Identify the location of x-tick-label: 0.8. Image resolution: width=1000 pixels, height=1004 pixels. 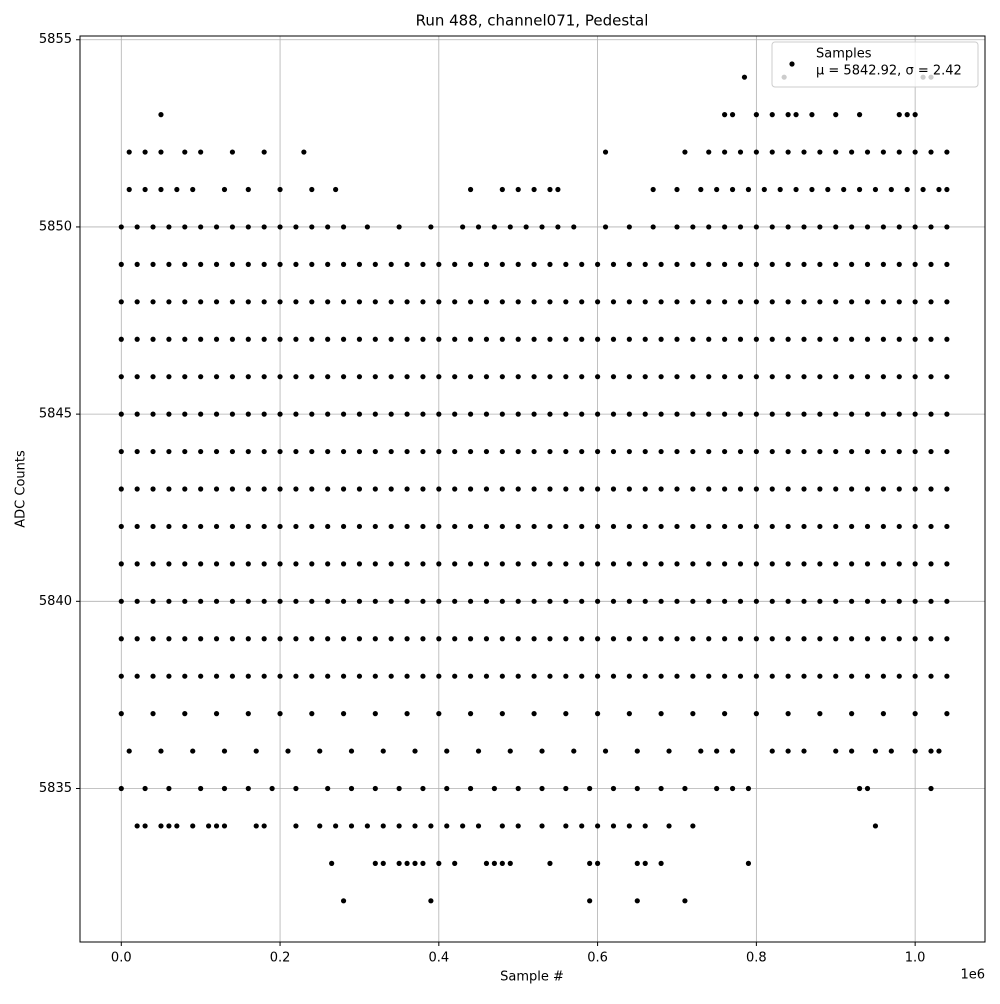
(756, 958).